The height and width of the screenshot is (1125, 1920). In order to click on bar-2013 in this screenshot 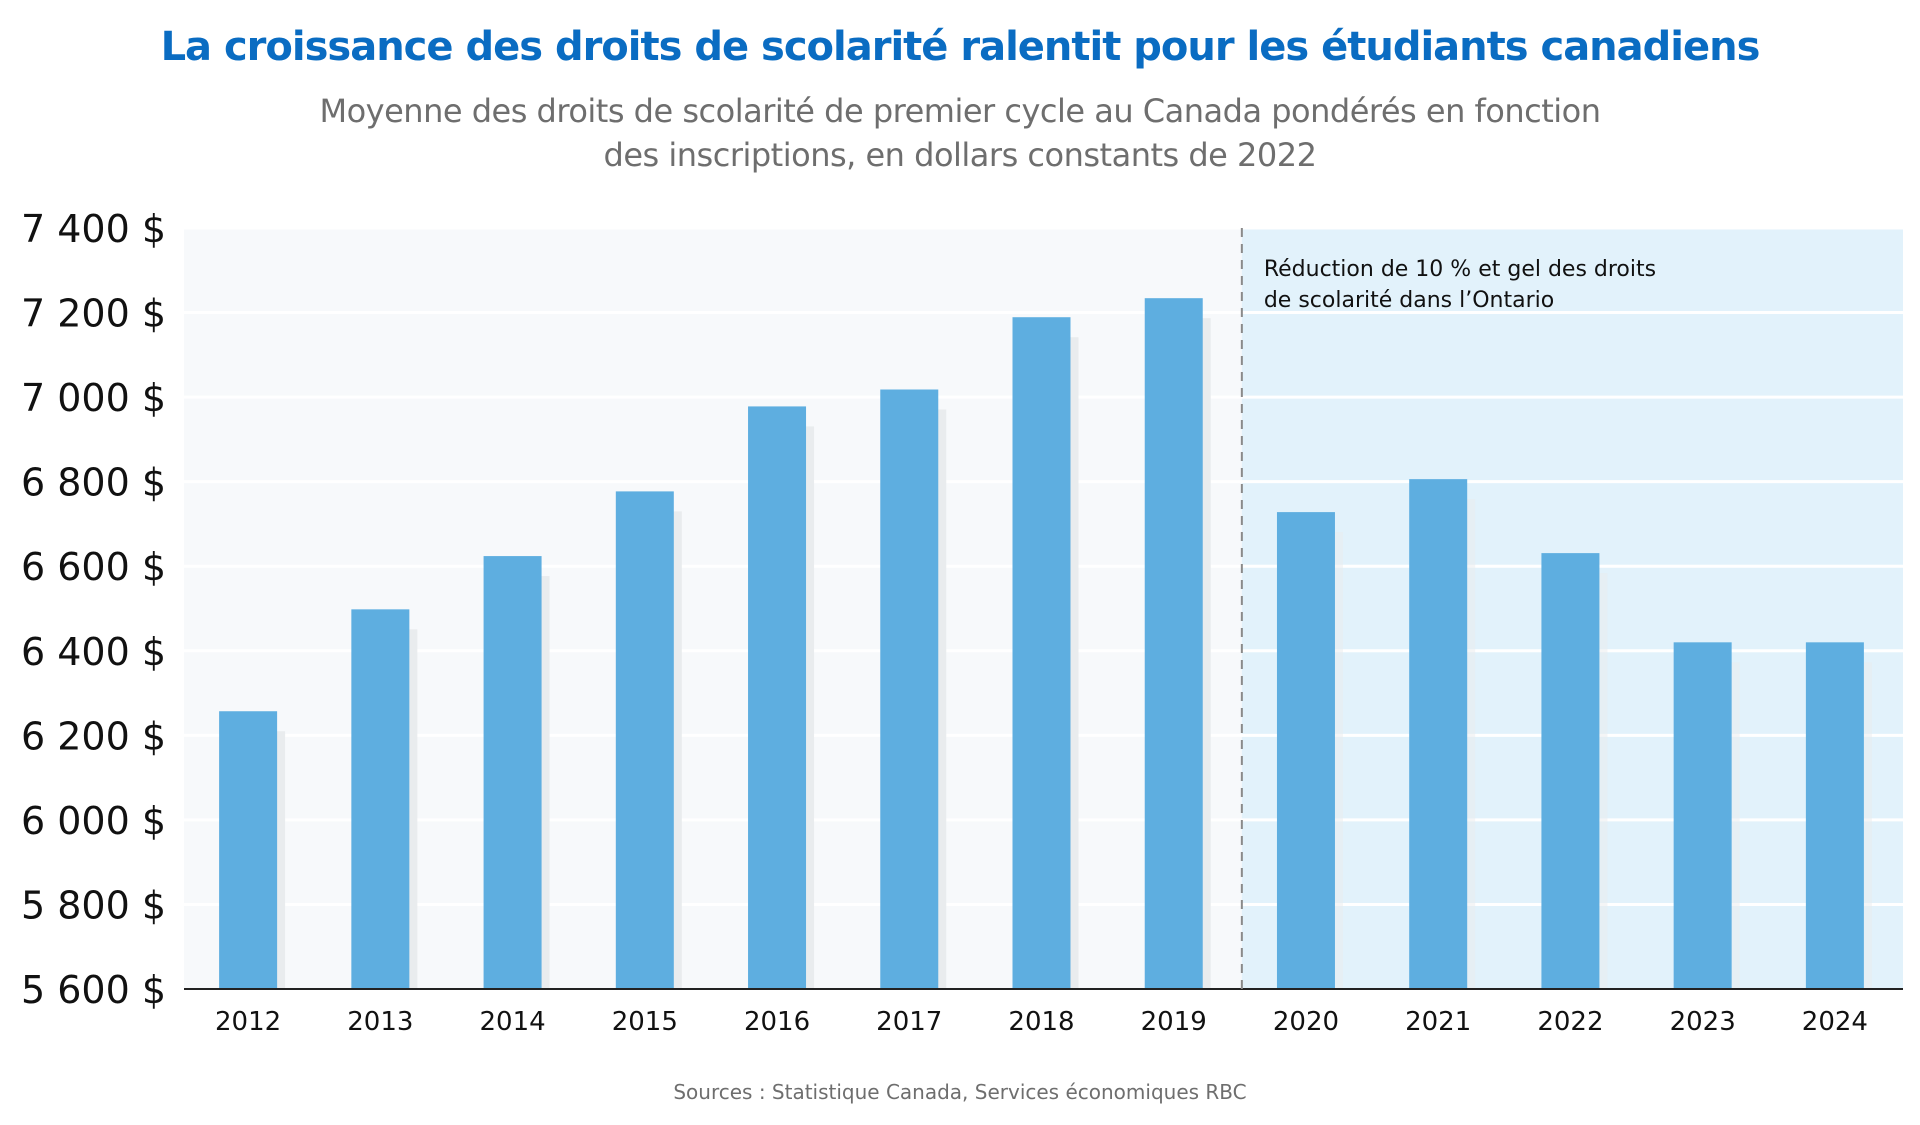, I will do `click(380, 799)`.